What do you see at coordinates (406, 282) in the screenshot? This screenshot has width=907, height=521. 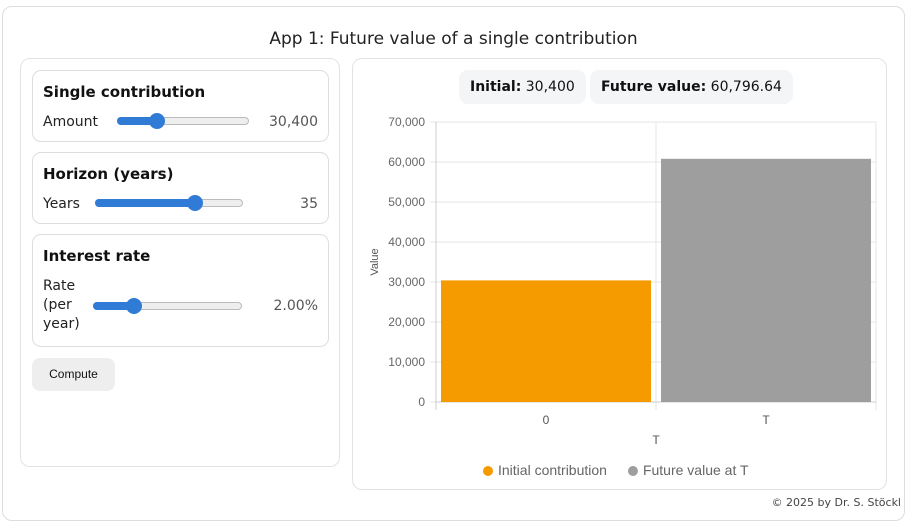 I see `y-tick-label: 30,000` at bounding box center [406, 282].